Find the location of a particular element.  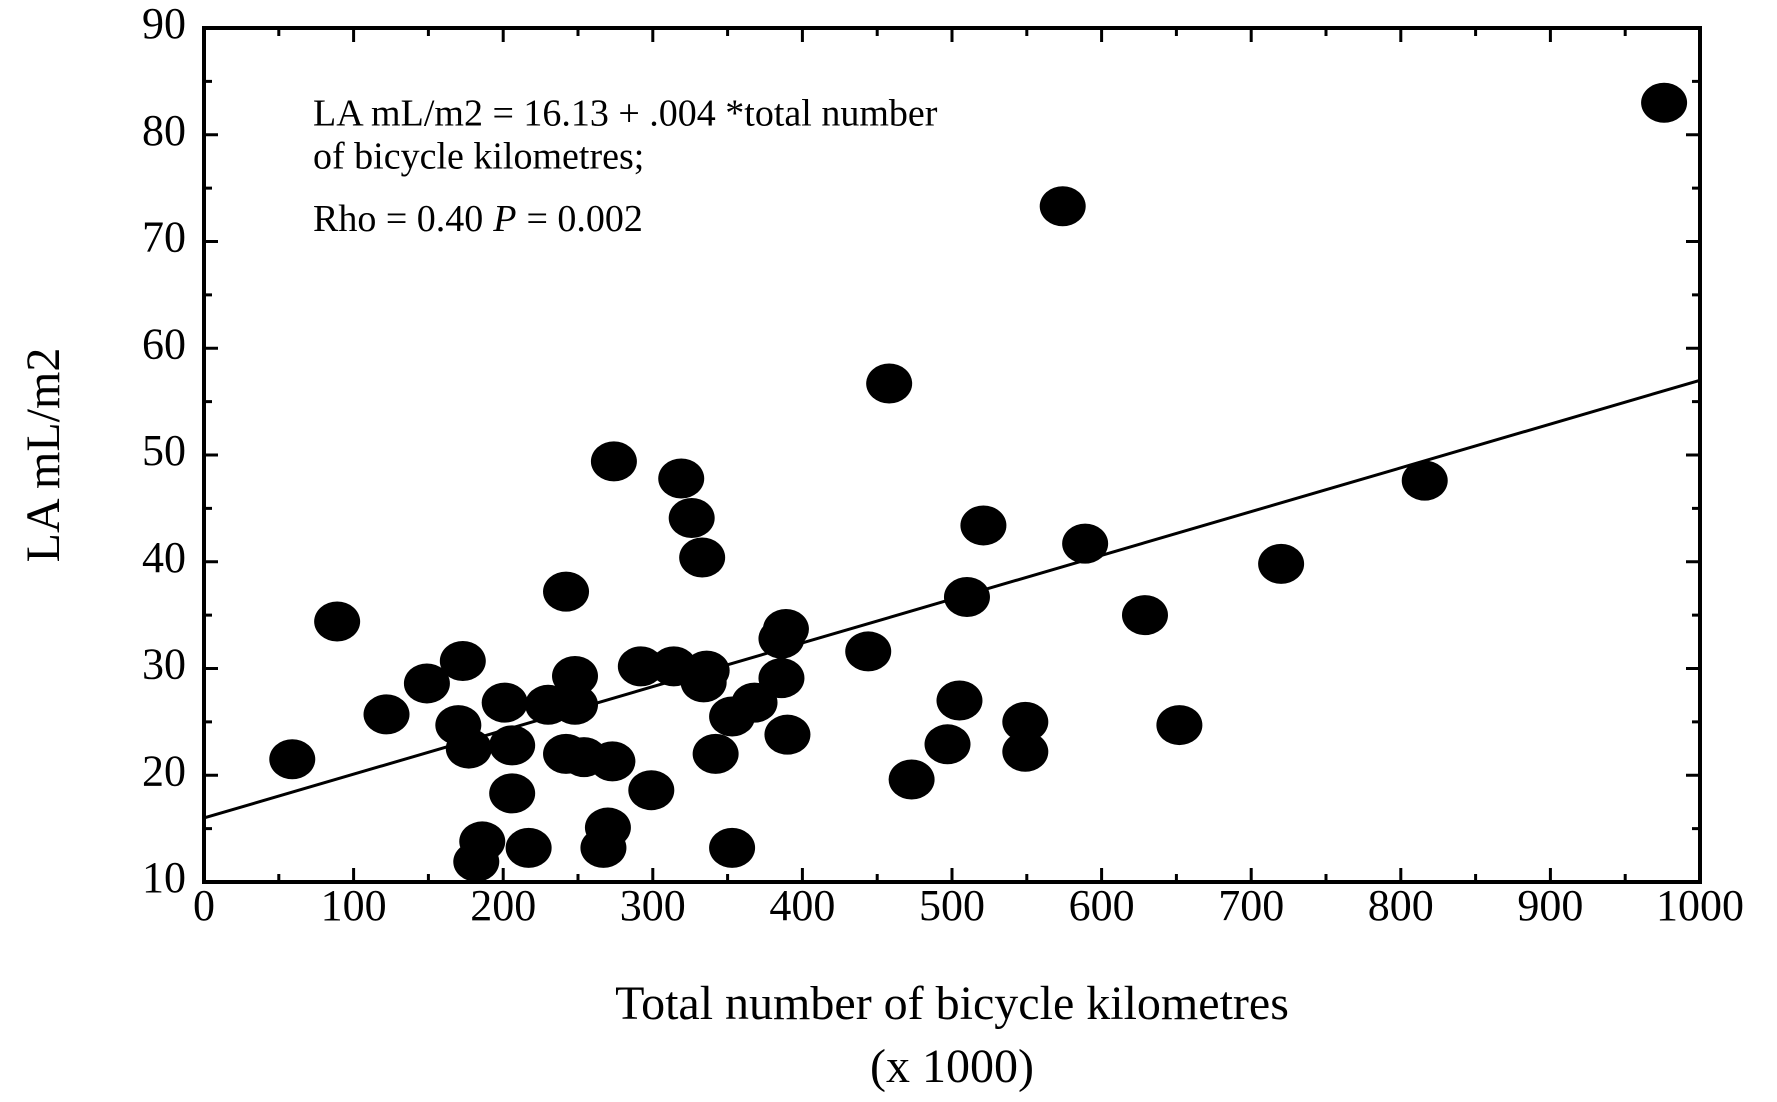

x-tick-label: 200 is located at coordinates (503, 905).